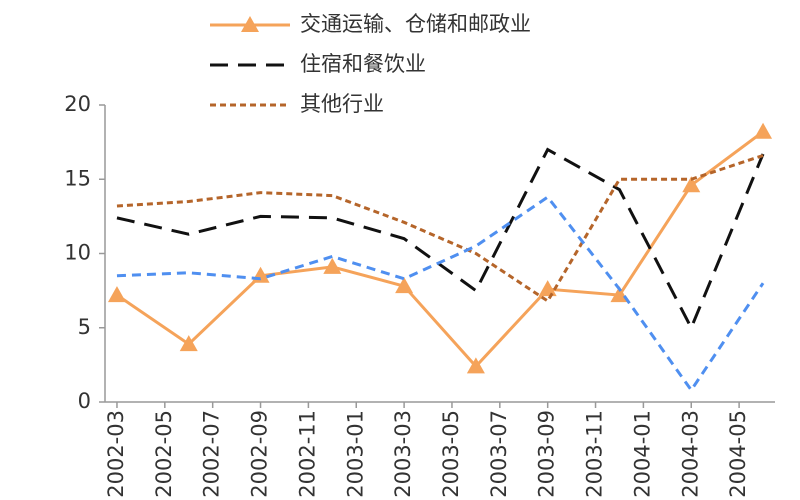 This screenshot has width=800, height=500. Describe the element at coordinates (355, 454) in the screenshot. I see `x-tick-label: 2003-01` at that location.